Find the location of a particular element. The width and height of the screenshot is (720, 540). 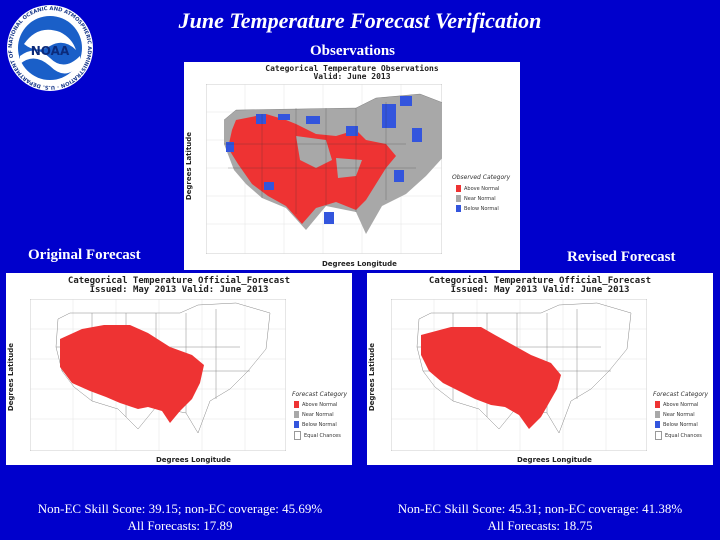

observations-legend-title: Observed Category is located at coordinates (481, 177).